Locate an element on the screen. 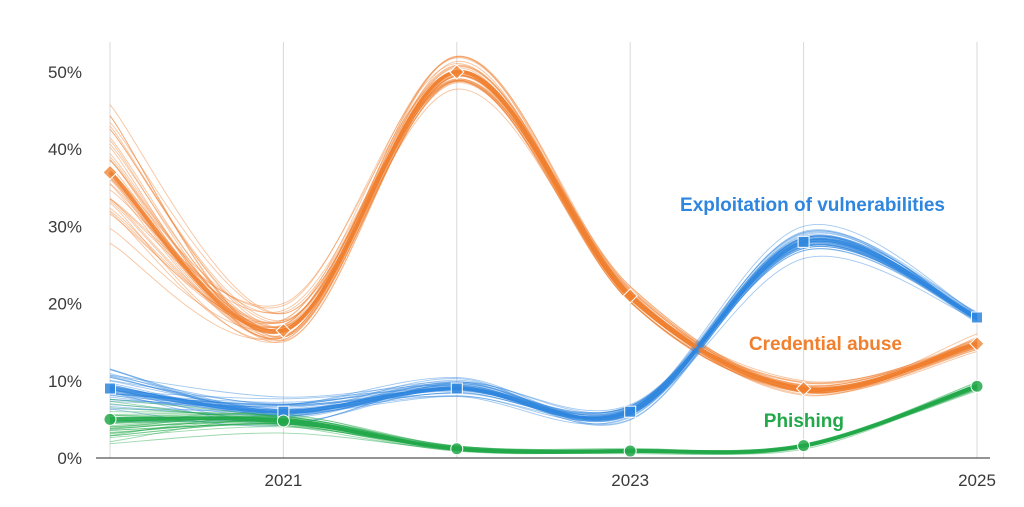 This screenshot has height=507, width=1024. exploitation-of-vulnerabilities-marker-2020 is located at coordinates (110, 388).